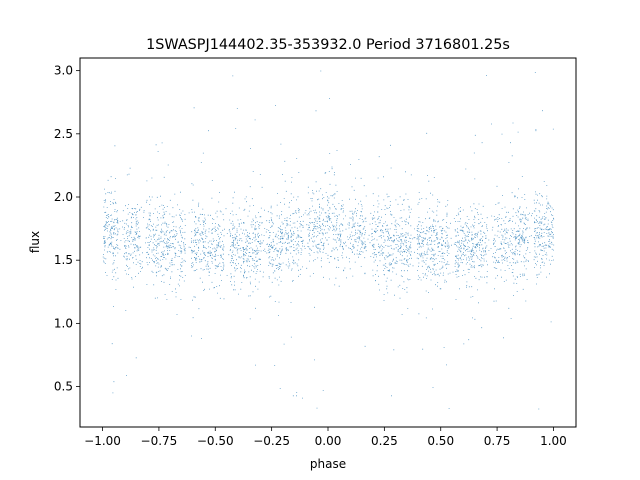 This screenshot has height=480, width=640. I want to click on x-tick-label: 0.75, so click(497, 441).